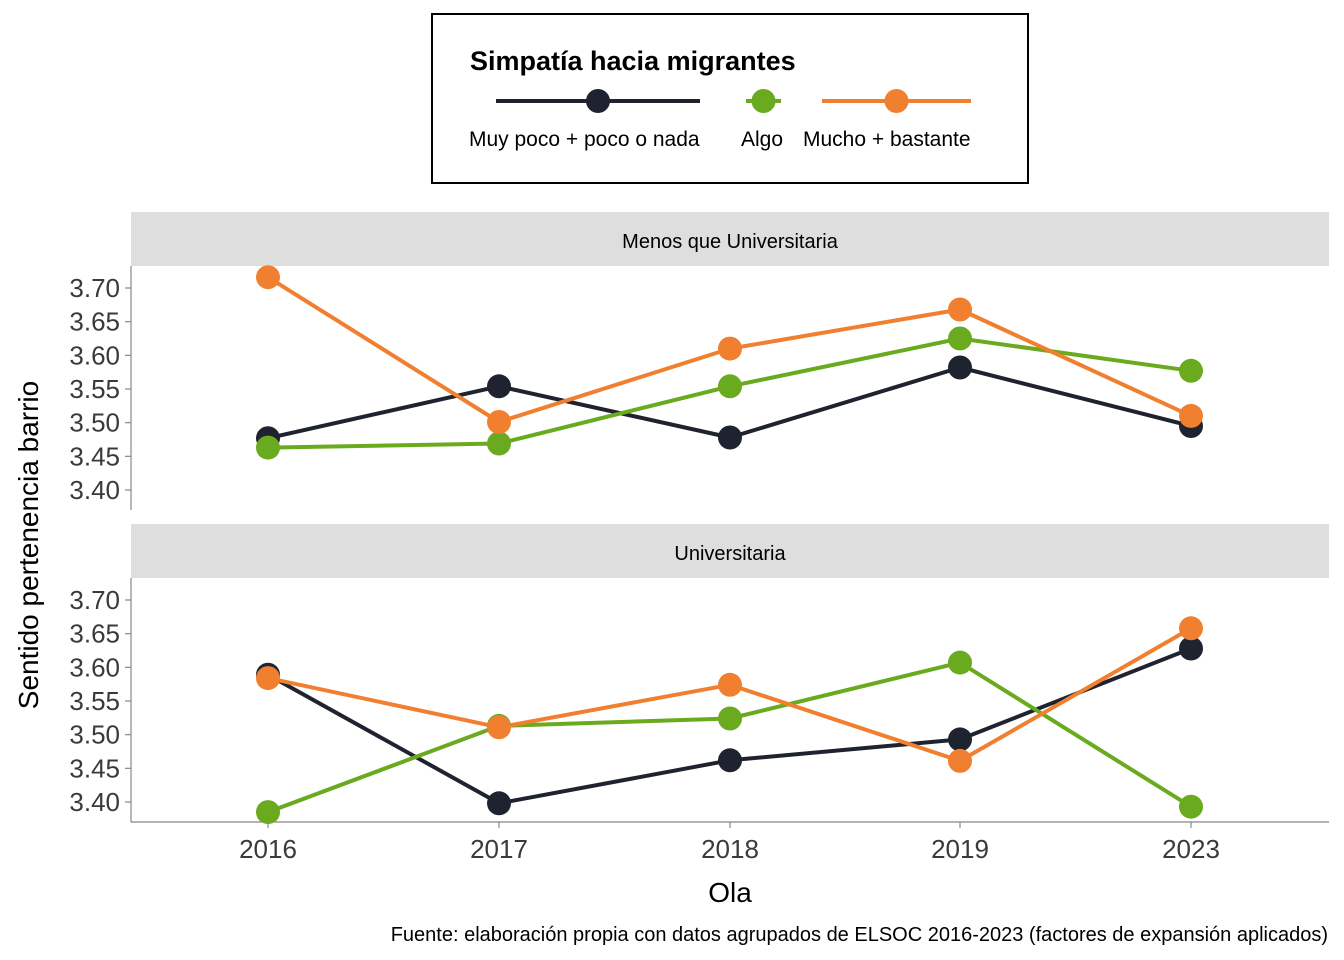 The image size is (1344, 960). I want to click on y-axis-title: Sentido pertenencia barrio, so click(28, 545).